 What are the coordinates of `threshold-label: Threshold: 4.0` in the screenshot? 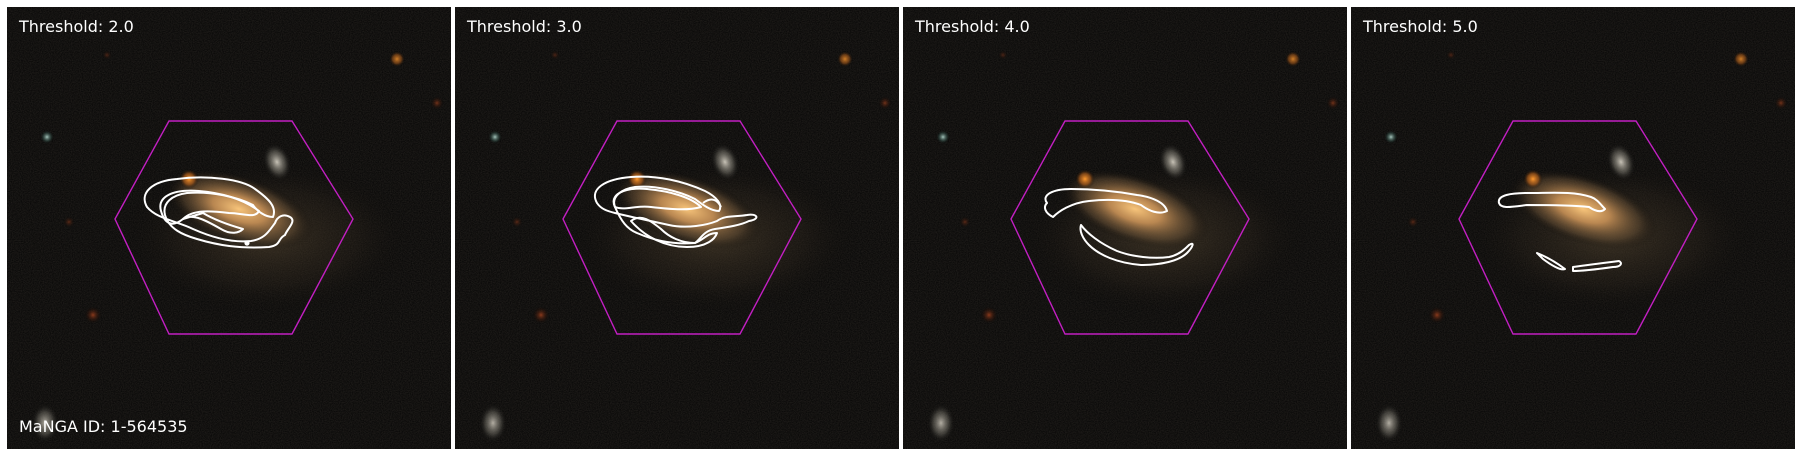 It's located at (972, 26).